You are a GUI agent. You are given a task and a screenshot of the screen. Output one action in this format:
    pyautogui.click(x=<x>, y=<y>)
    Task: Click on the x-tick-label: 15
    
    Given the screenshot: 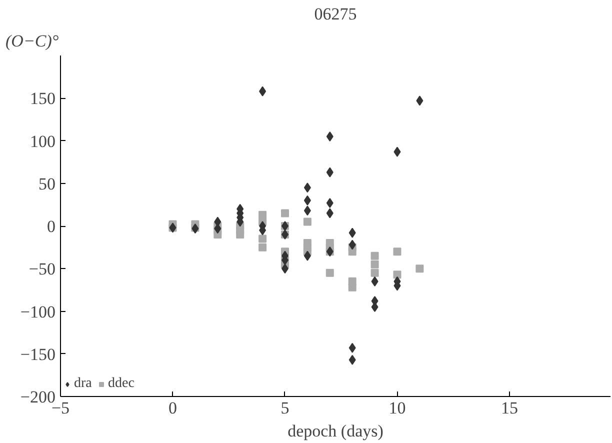 What is the action you would take?
    pyautogui.click(x=509, y=408)
    